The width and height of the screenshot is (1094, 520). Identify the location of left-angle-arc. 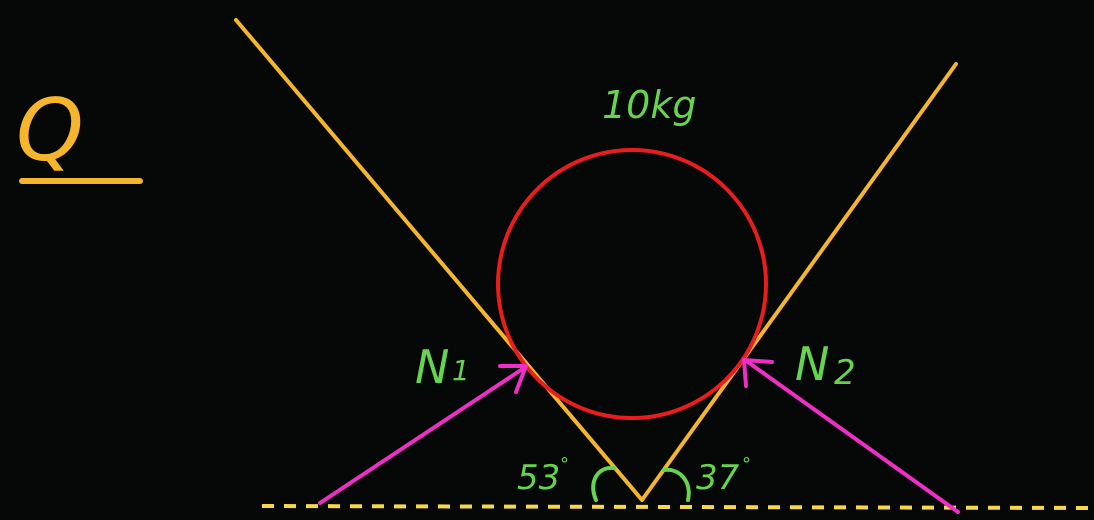
(603, 483).